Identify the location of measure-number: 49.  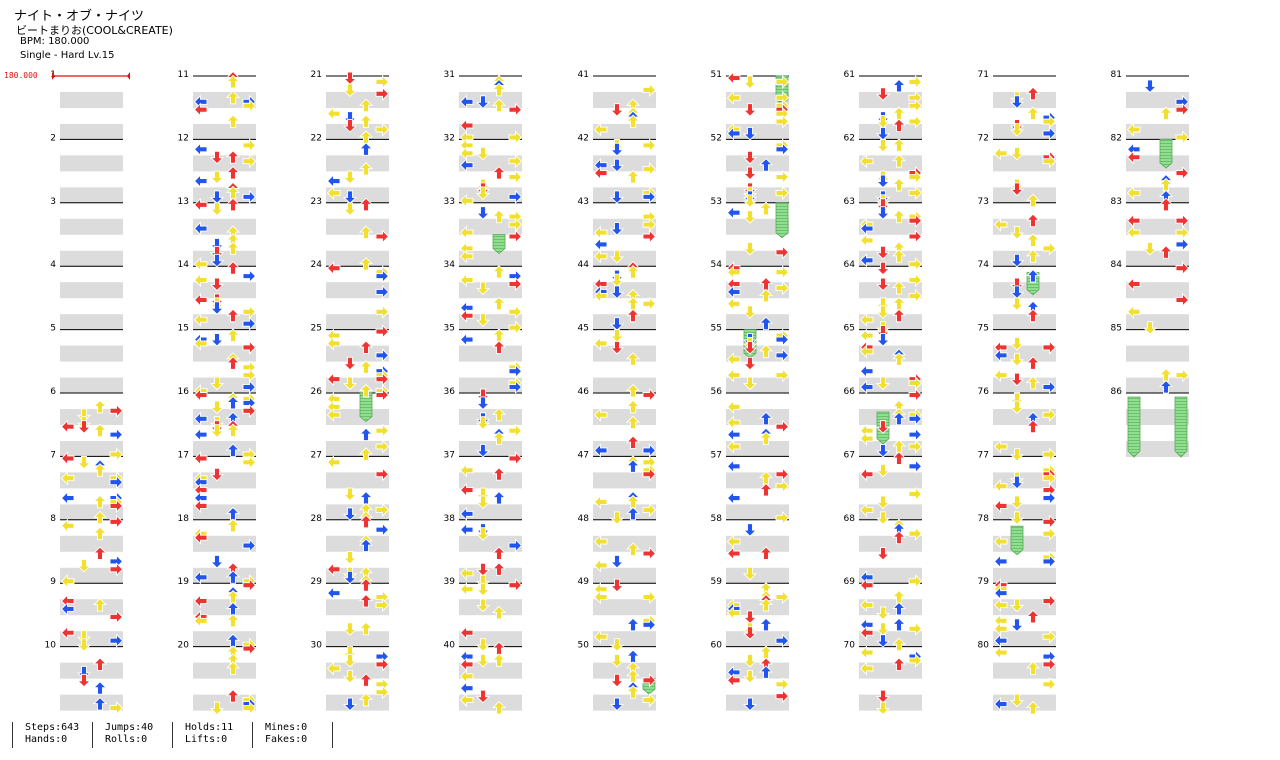
(584, 582).